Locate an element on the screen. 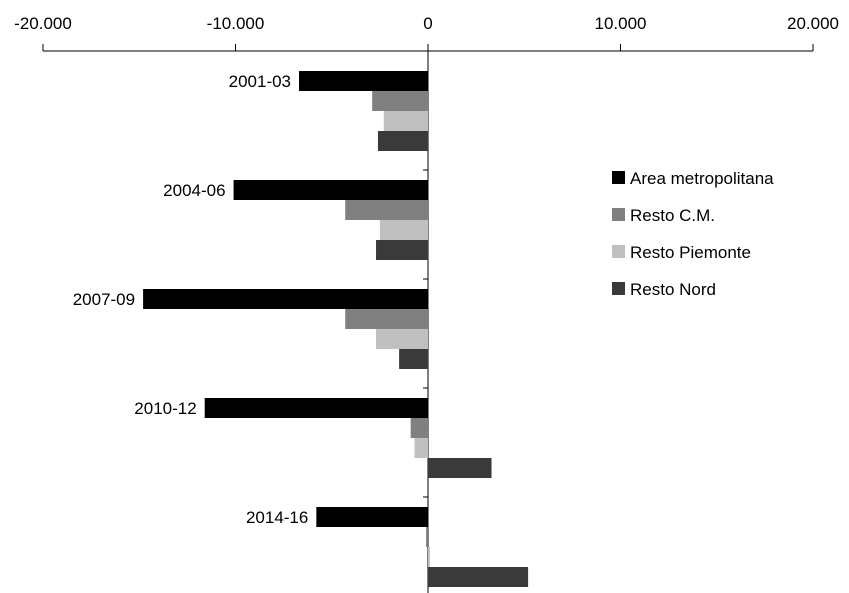  x-tick-label: 20.000 is located at coordinates (813, 23).